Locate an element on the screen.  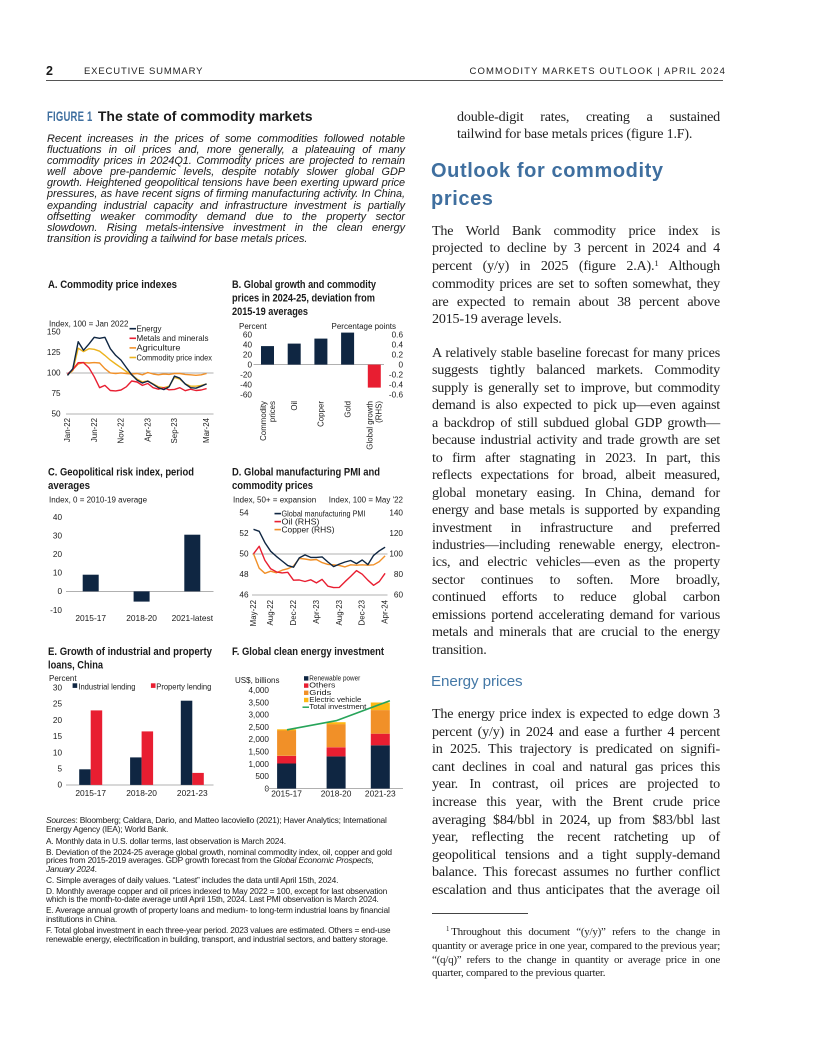
svg-text: 125 is located at coordinates (54, 352).